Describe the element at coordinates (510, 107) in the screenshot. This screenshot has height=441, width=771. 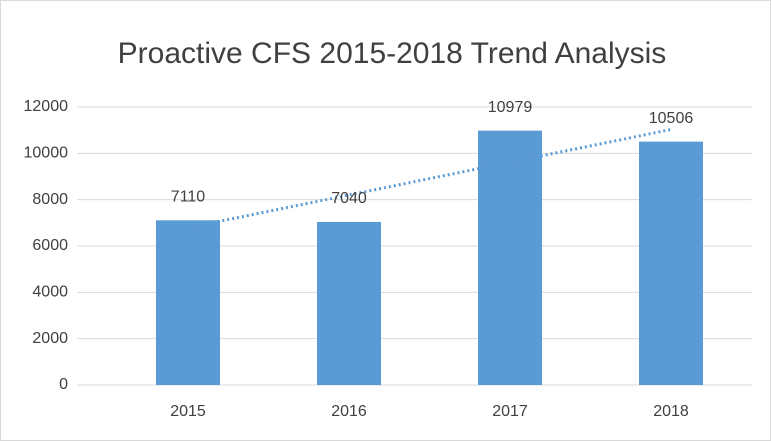
I see `data-label: 10979` at that location.